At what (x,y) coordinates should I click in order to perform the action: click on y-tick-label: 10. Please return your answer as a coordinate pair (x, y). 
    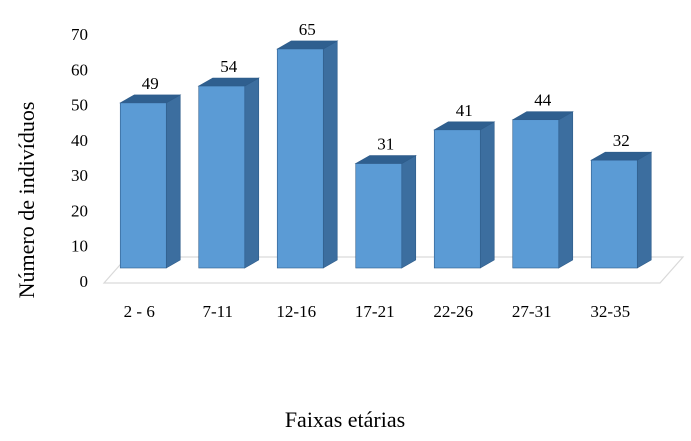
    Looking at the image, I should click on (79, 246).